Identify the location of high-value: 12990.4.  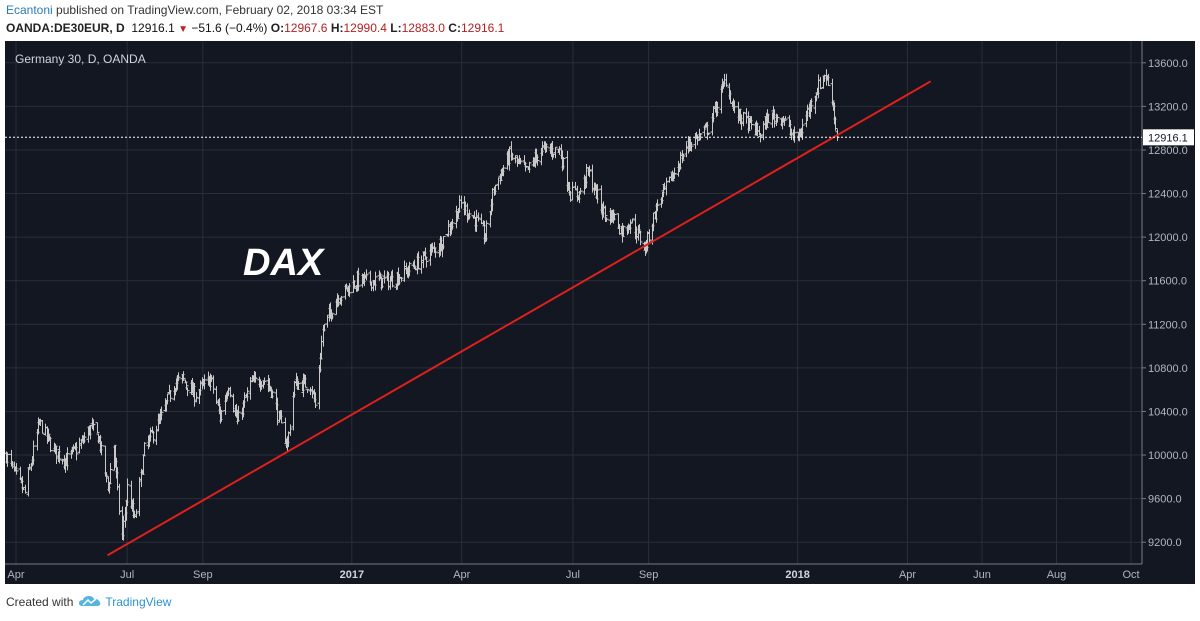
(365, 28).